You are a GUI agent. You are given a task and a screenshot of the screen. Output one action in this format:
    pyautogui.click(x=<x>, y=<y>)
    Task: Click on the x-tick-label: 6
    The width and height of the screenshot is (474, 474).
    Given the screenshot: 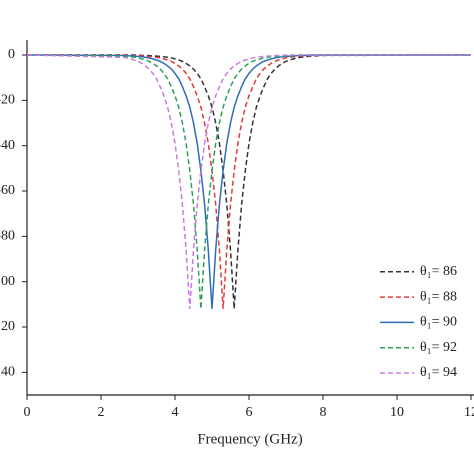 What is the action you would take?
    pyautogui.click(x=249, y=412)
    